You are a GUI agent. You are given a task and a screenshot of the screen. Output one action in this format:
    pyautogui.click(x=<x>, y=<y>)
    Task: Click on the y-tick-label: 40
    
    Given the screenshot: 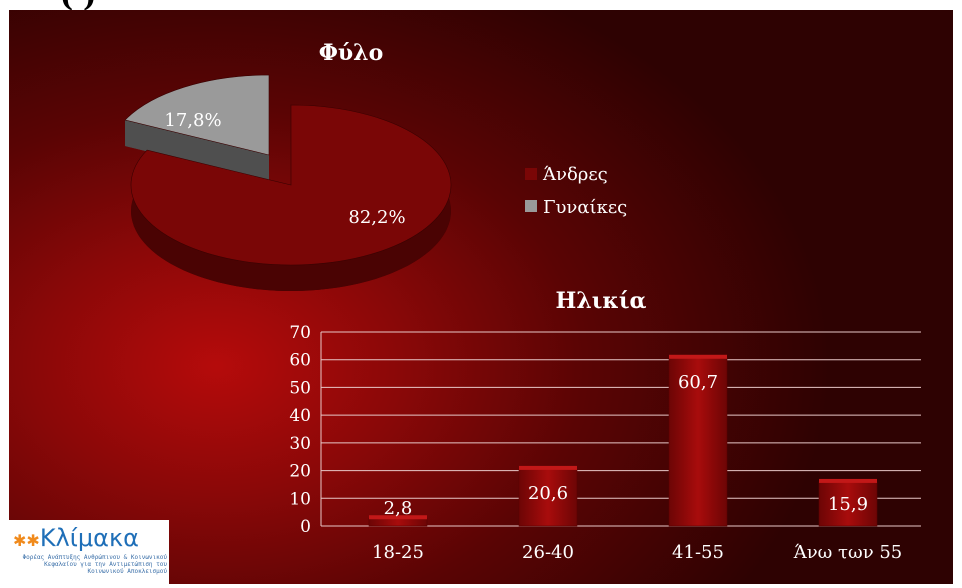 What is the action you would take?
    pyautogui.click(x=300, y=416)
    